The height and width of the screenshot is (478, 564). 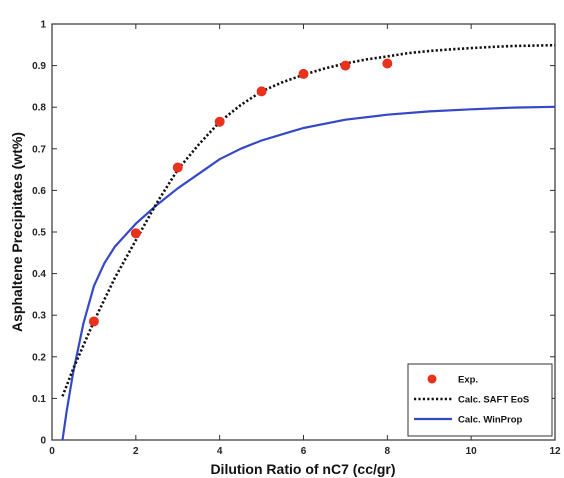 What do you see at coordinates (39, 357) in the screenshot?
I see `y-tick-label: 0.2` at bounding box center [39, 357].